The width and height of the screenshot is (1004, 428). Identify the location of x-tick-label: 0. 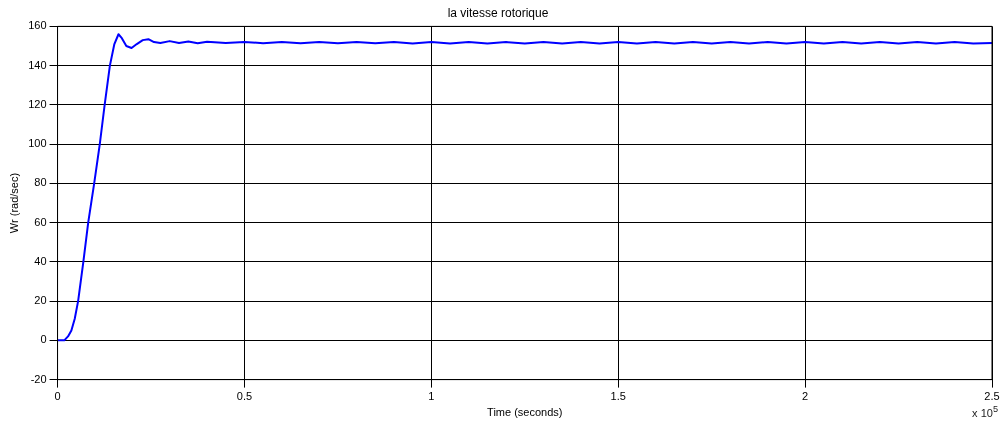
(57, 396).